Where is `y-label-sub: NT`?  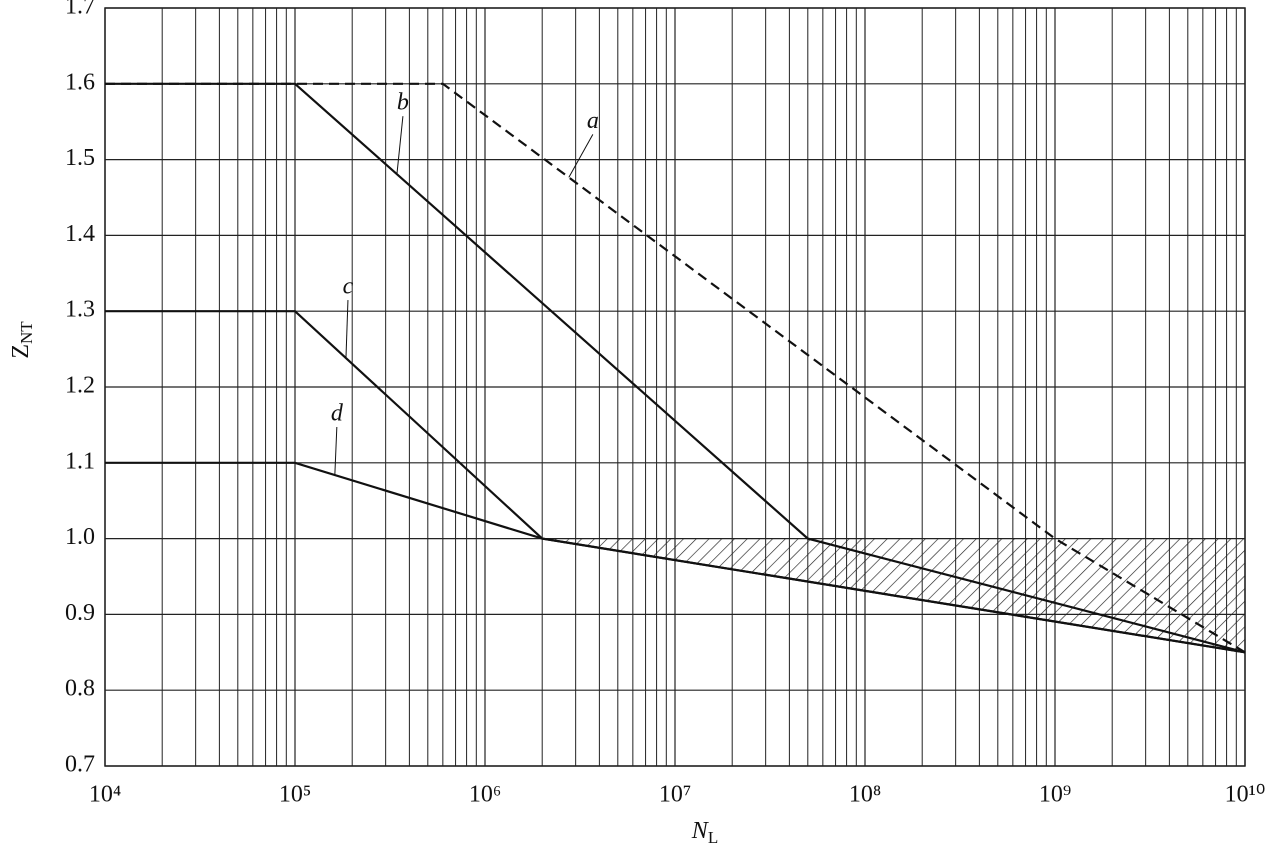 y-label-sub: NT is located at coordinates (26, 332).